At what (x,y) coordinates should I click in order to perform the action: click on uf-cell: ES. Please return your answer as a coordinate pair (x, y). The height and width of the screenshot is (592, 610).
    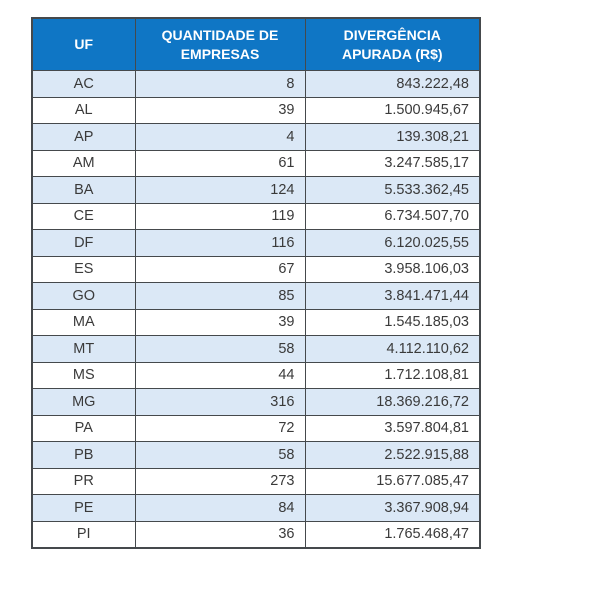
    Looking at the image, I should click on (83, 269).